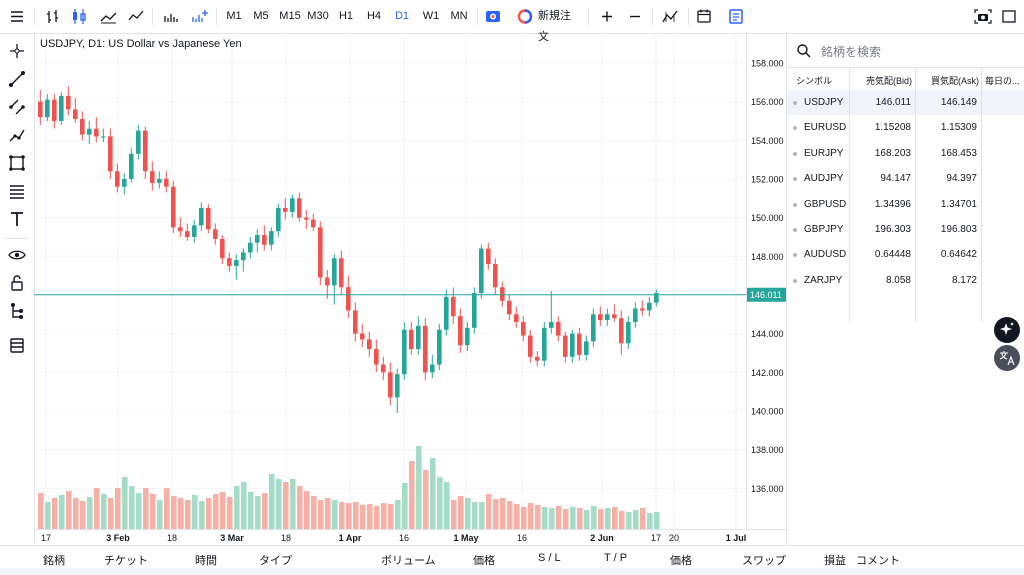  Describe the element at coordinates (408, 561) in the screenshot. I see `col-volume: ボリューム` at that location.